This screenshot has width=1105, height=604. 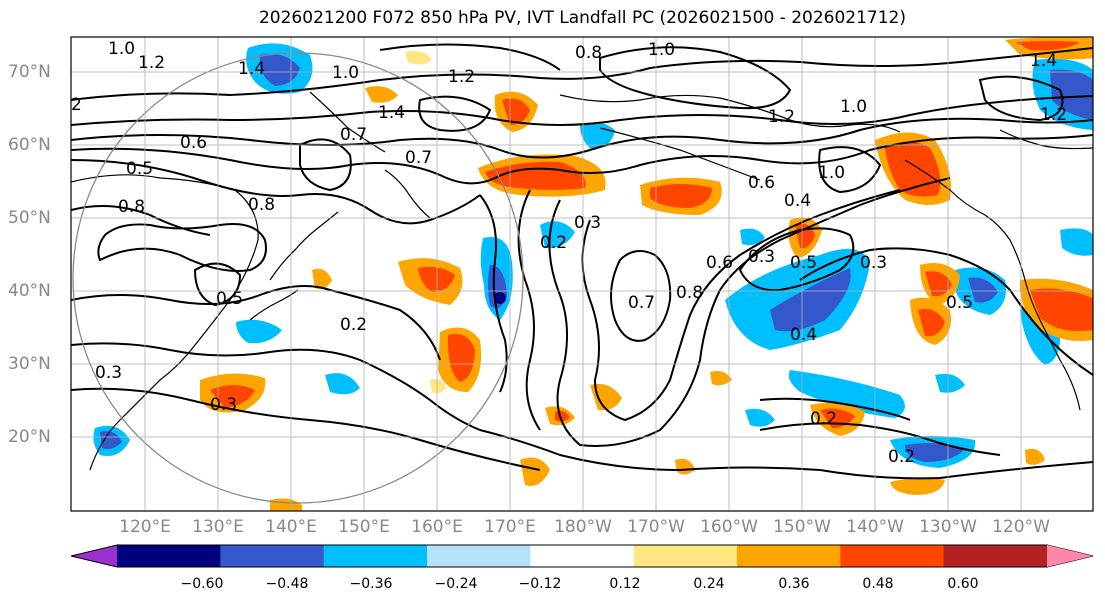 I want to click on colorbar-tick: −0.24, so click(x=456, y=584).